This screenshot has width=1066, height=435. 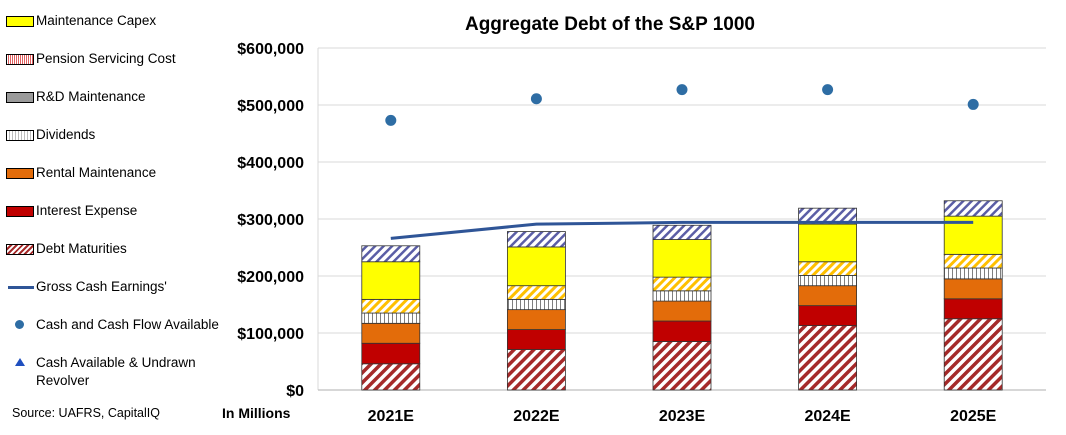 What do you see at coordinates (827, 416) in the screenshot?
I see `x-tick-label: 2024E` at bounding box center [827, 416].